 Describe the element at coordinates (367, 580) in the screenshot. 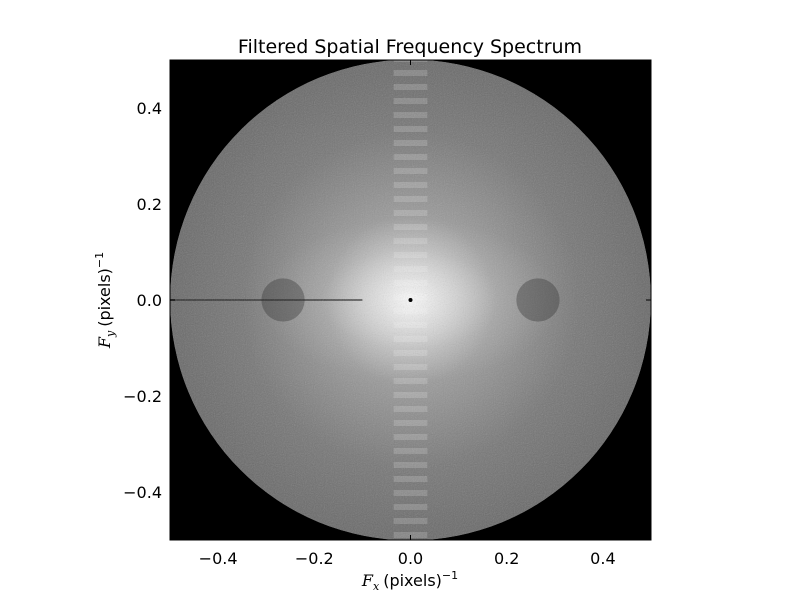

I see `x-axis-symbol: F` at that location.